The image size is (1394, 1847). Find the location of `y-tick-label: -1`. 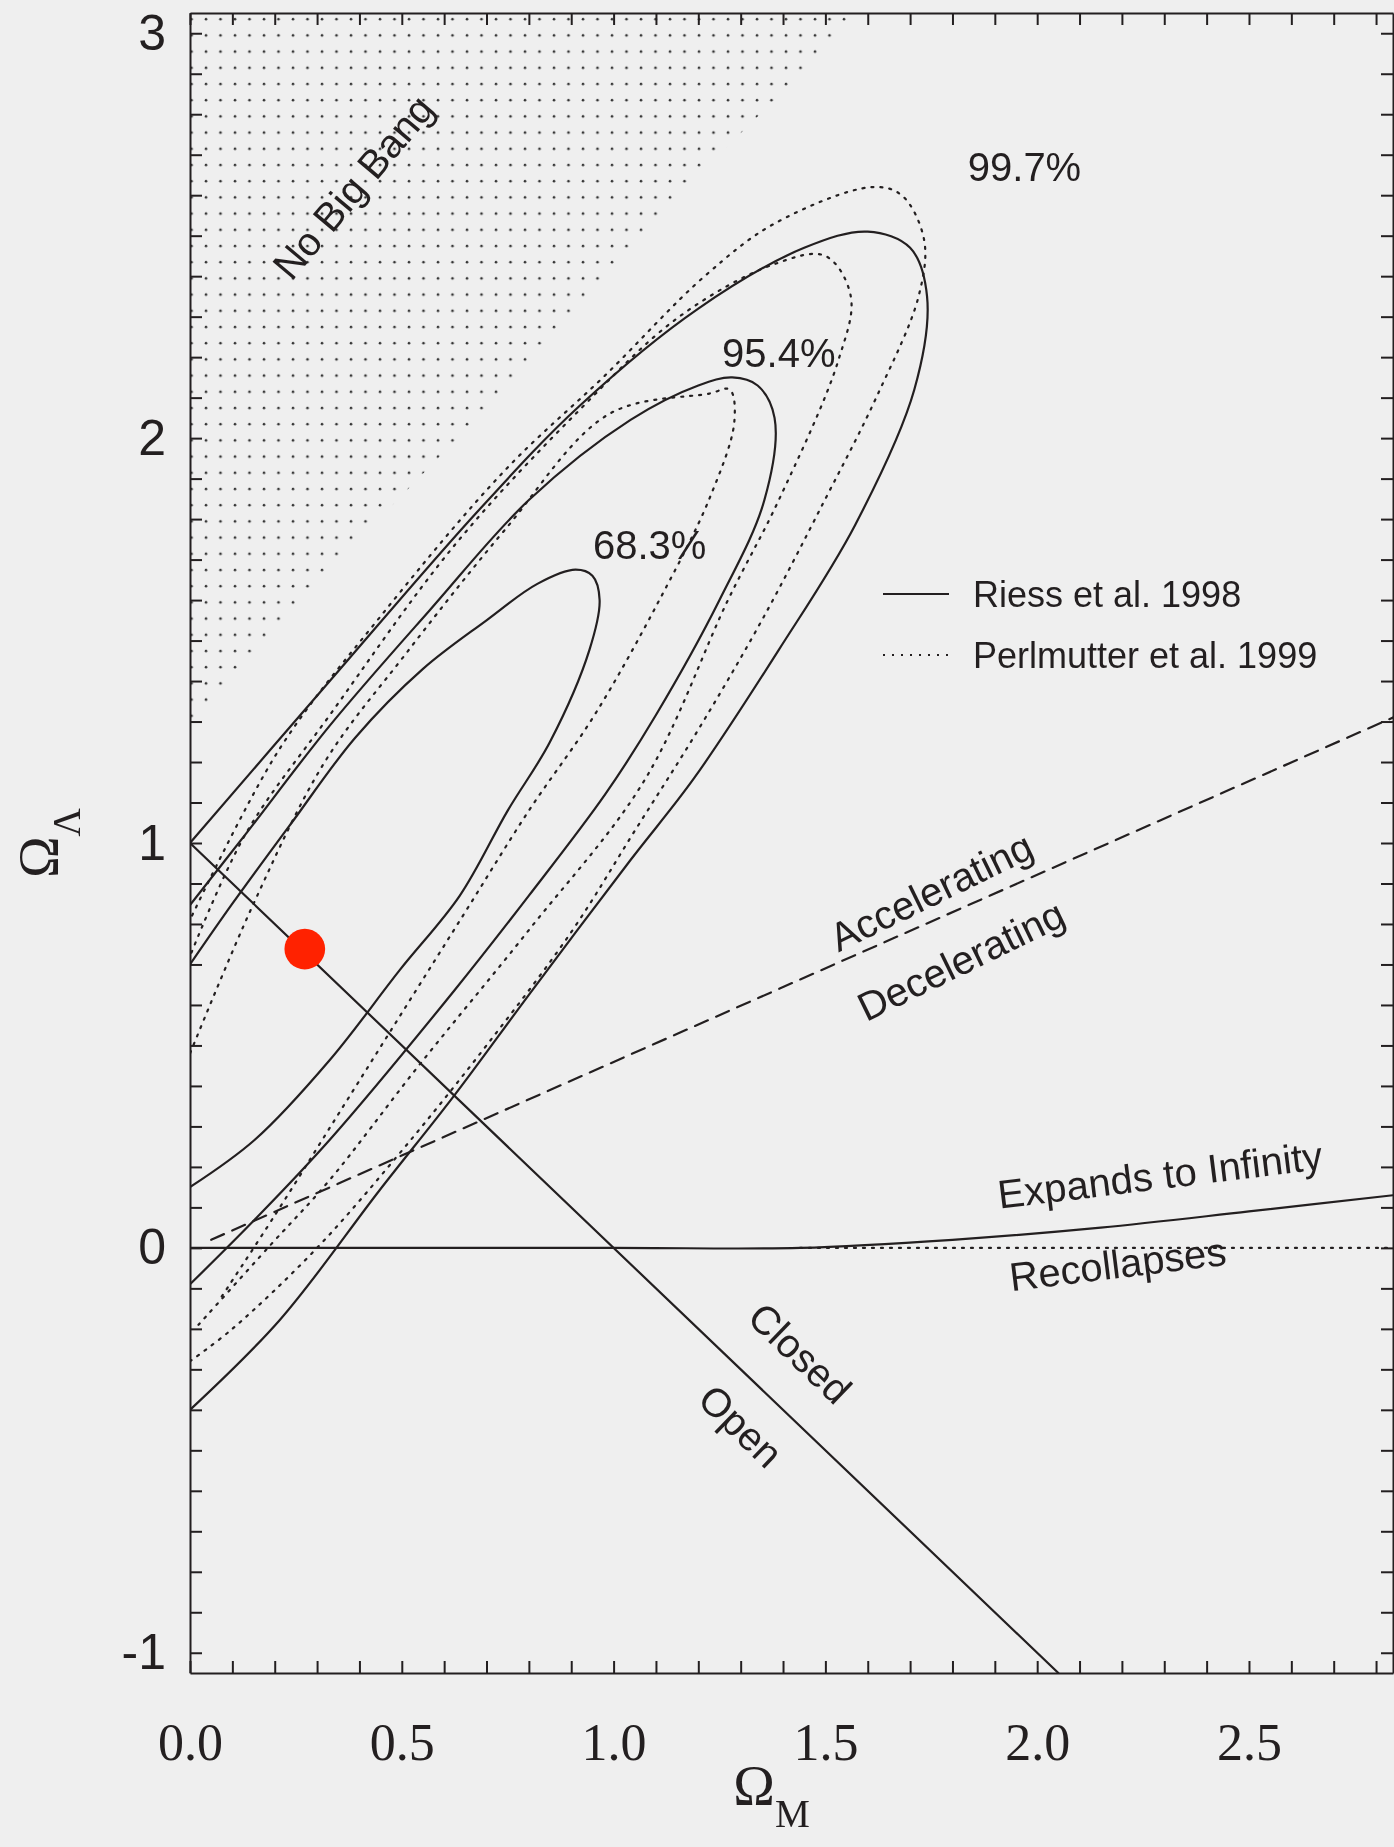

y-tick-label: -1 is located at coordinates (143, 1652).